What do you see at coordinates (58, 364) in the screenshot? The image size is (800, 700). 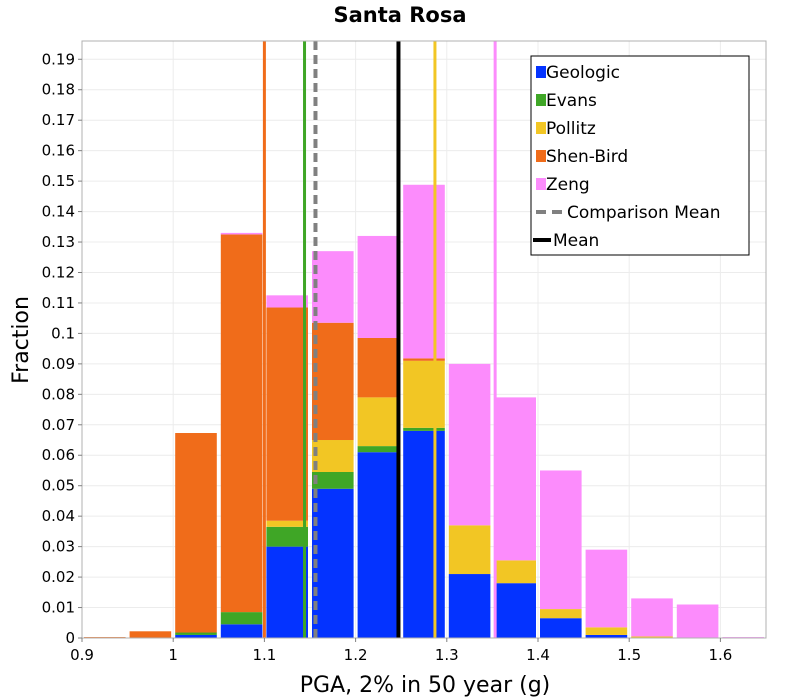 I see `y-tick-label: 0.09` at bounding box center [58, 364].